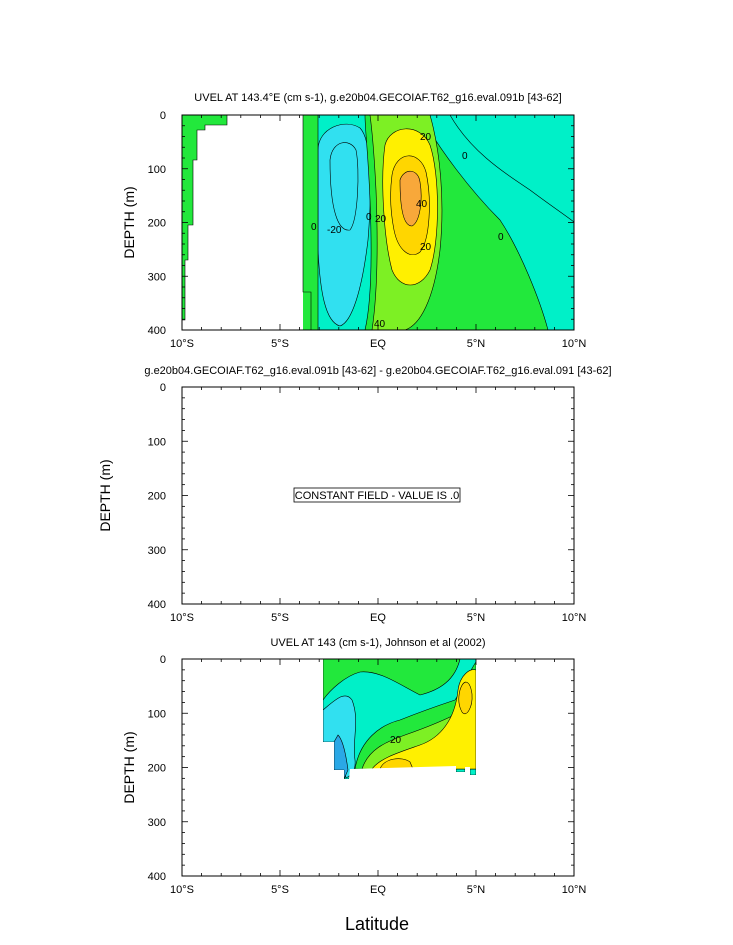 The image size is (733, 945). Describe the element at coordinates (344, 186) in the screenshot. I see `band-neg20-core` at that location.